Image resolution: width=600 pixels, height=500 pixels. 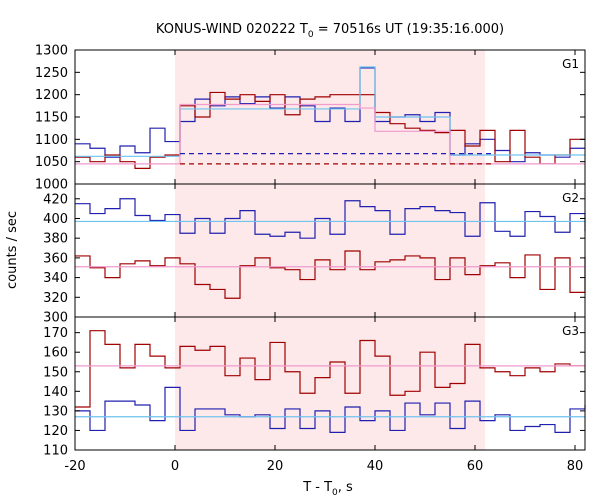 What do you see at coordinates (12, 250) in the screenshot?
I see `y-axis-label: counts / sec` at bounding box center [12, 250].